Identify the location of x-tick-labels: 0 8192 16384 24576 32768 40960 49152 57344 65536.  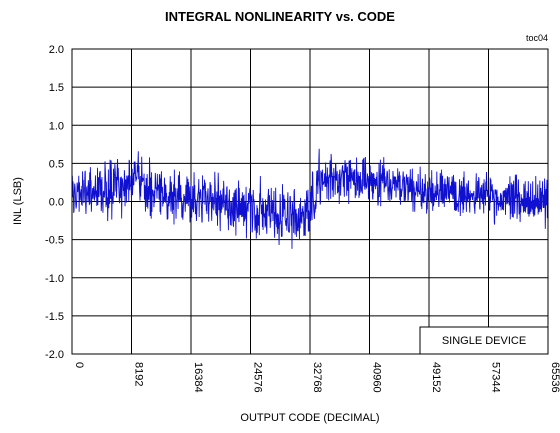
(316, 377).